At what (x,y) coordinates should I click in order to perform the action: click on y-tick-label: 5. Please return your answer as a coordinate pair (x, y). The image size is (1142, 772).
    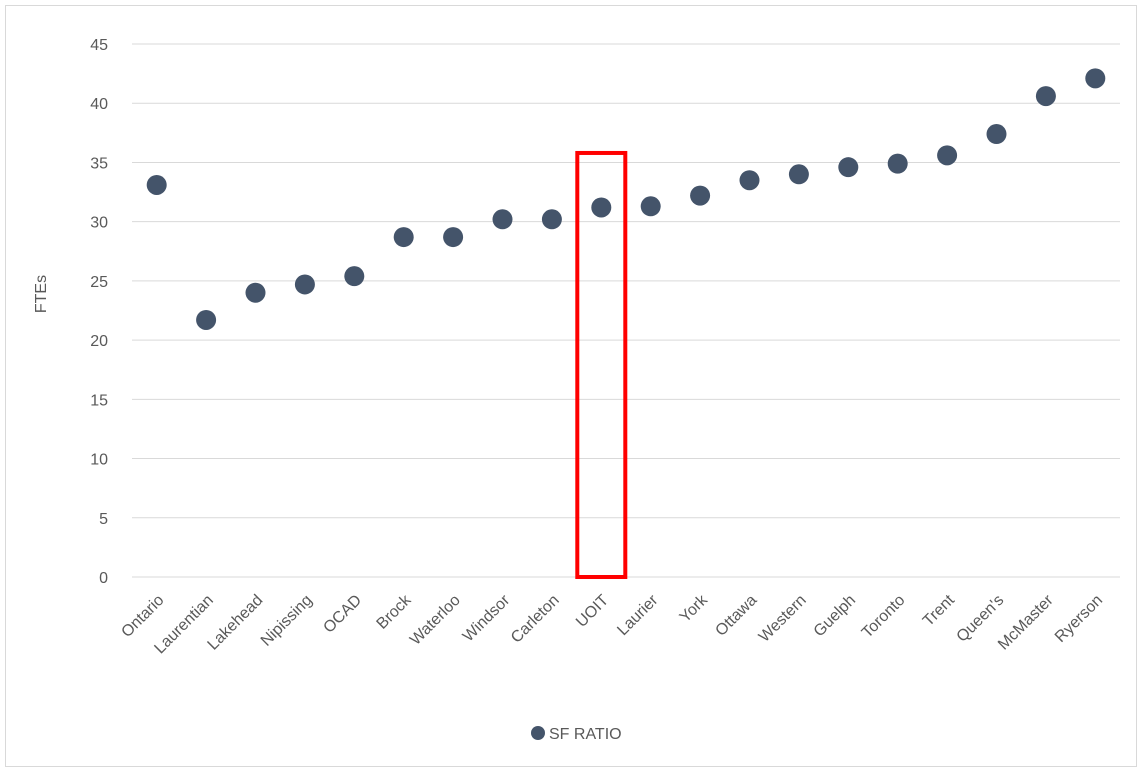
    Looking at the image, I should click on (103, 519).